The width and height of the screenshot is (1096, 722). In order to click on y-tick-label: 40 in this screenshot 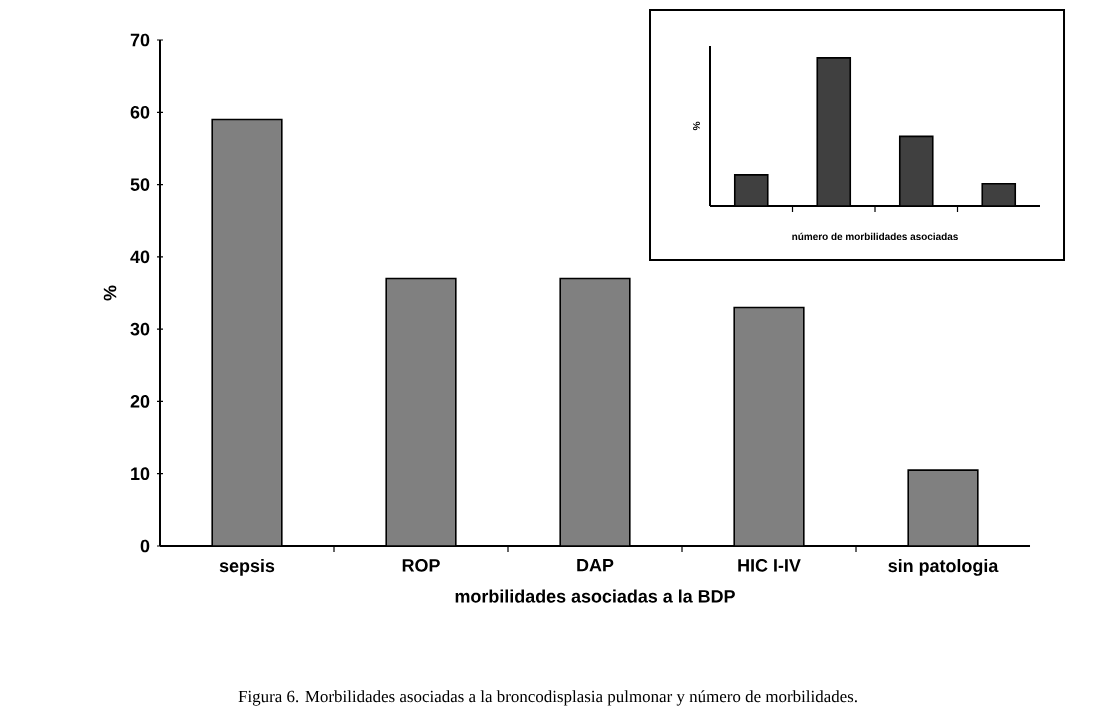, I will do `click(140, 257)`.